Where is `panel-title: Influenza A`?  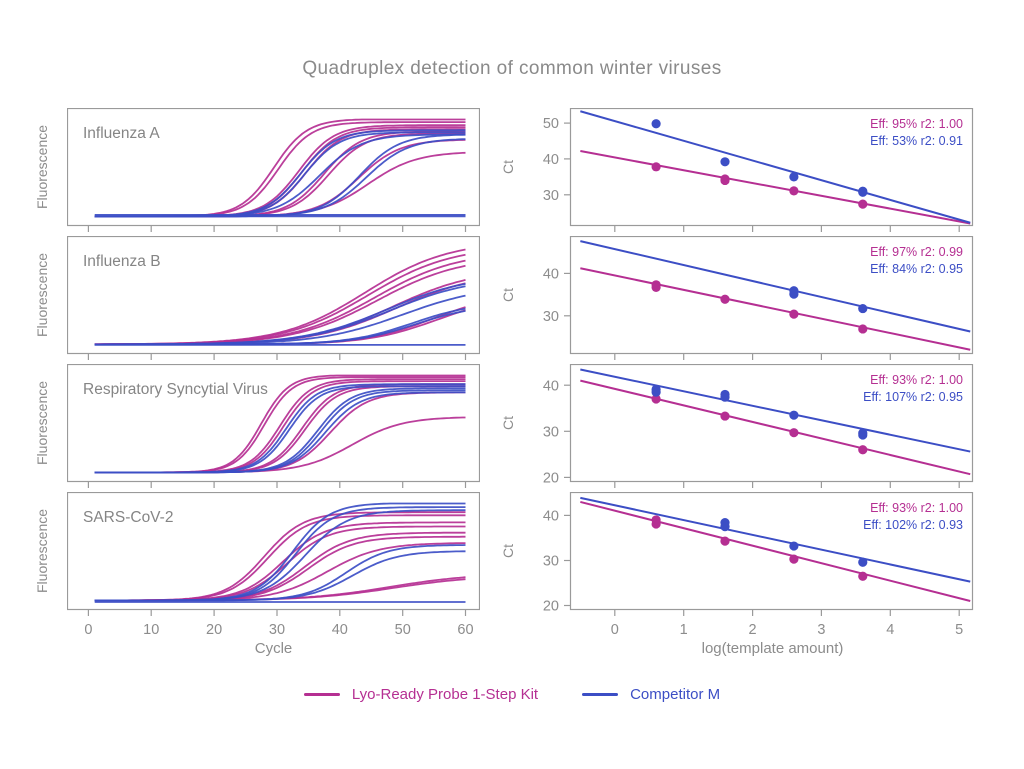 panel-title: Influenza A is located at coordinates (121, 133).